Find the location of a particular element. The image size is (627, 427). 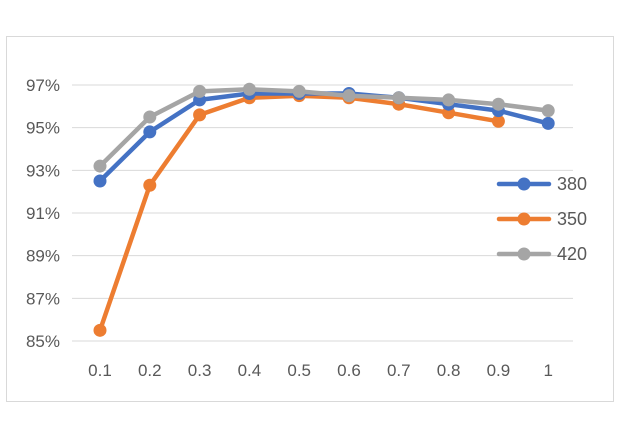

legend-label: 420 is located at coordinates (572, 254).